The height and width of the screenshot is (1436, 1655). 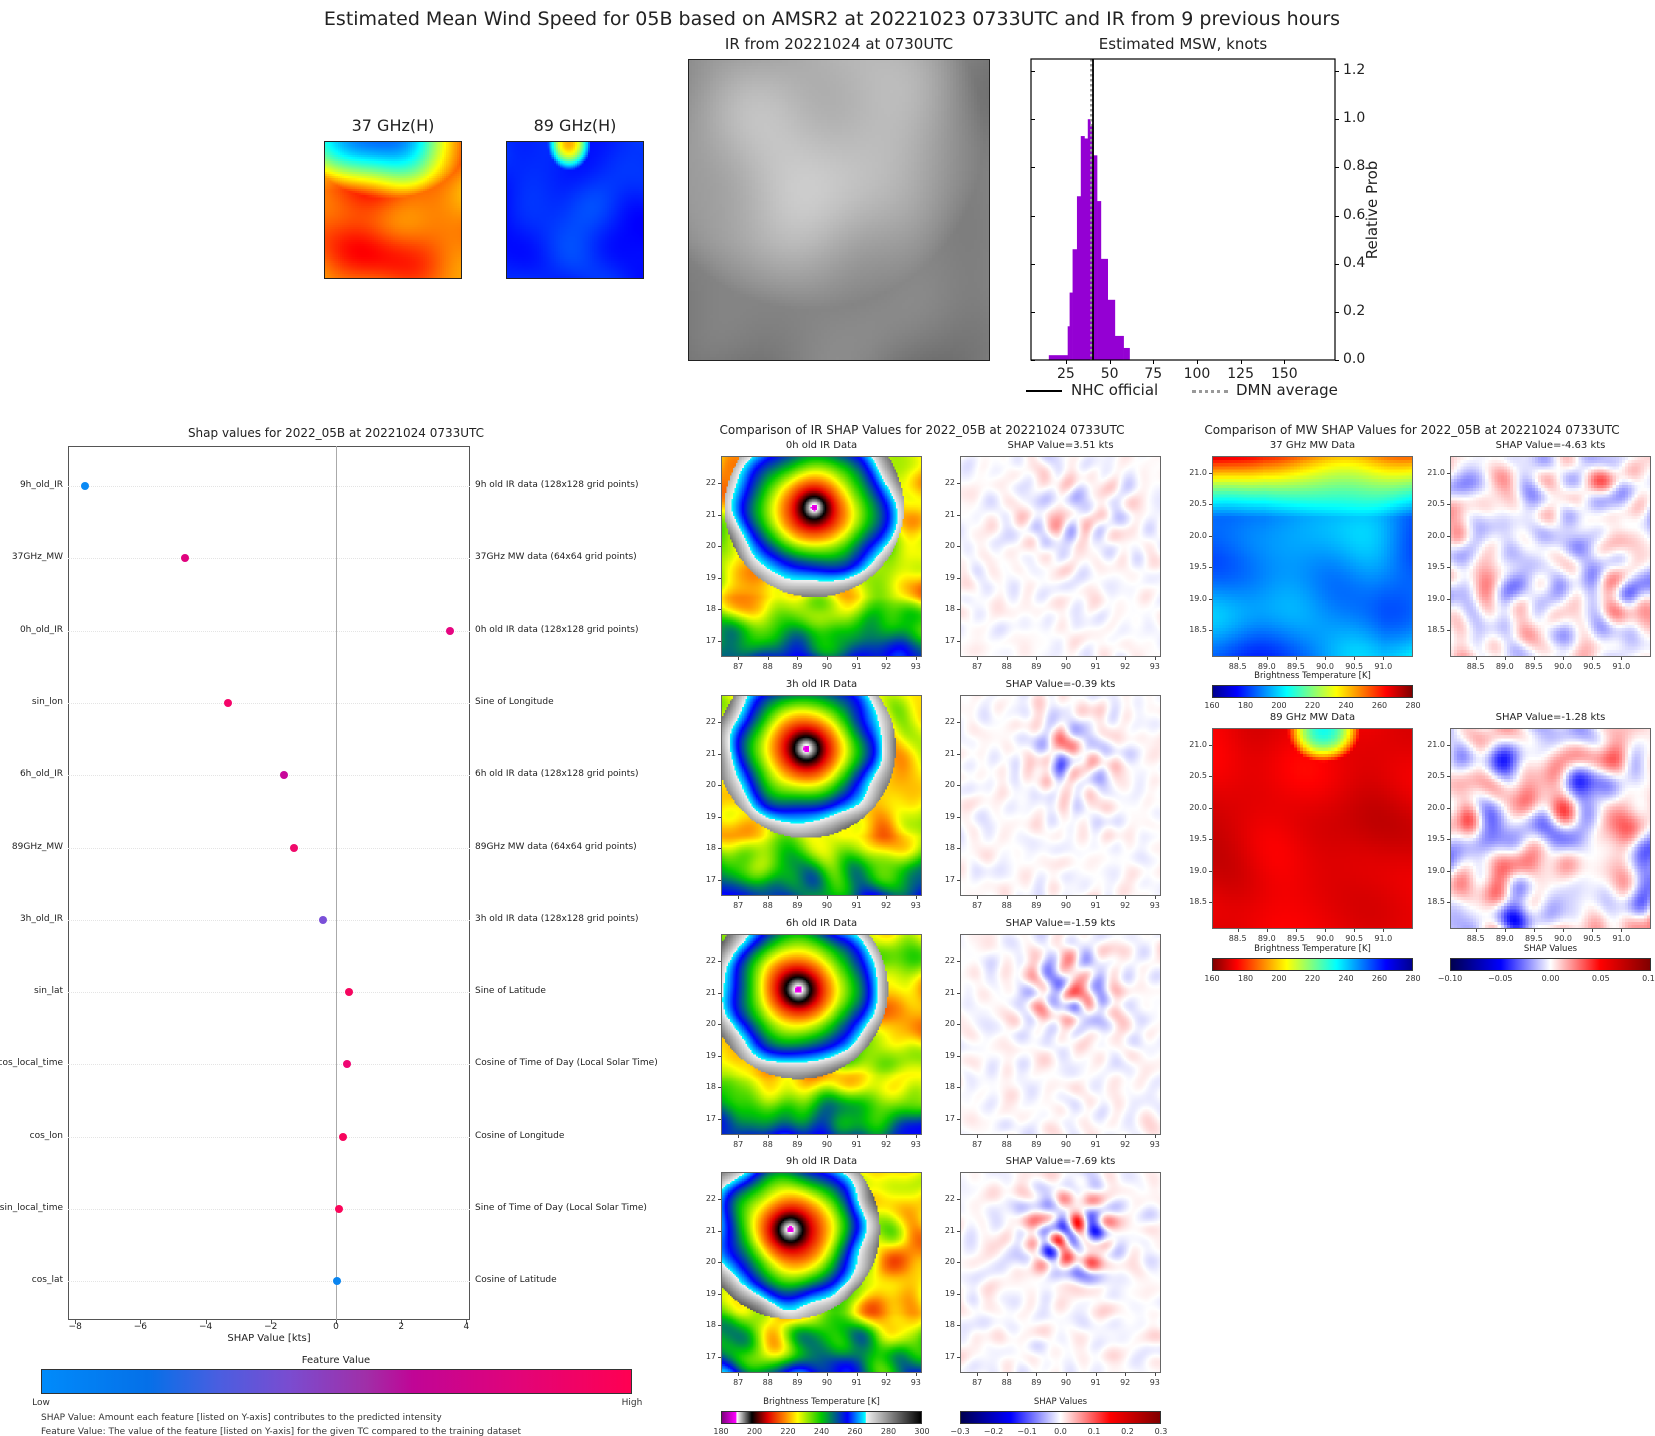 What do you see at coordinates (393, 210) in the screenshot?
I see `mw37-image` at bounding box center [393, 210].